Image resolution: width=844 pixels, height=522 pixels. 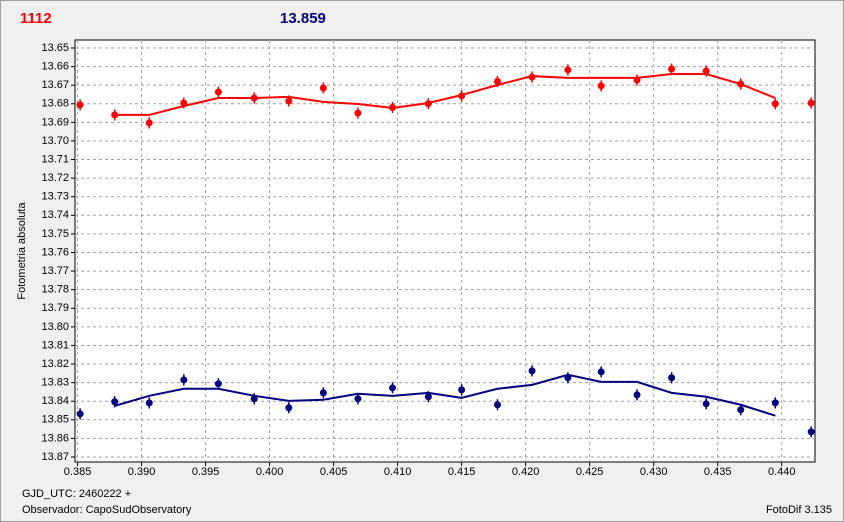 What do you see at coordinates (526, 472) in the screenshot?
I see `x-tick-label: 0.420` at bounding box center [526, 472].